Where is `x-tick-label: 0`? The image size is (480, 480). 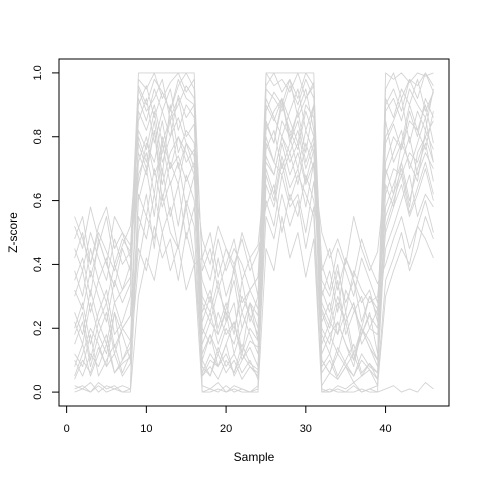
x-tick-label: 0 is located at coordinates (67, 429).